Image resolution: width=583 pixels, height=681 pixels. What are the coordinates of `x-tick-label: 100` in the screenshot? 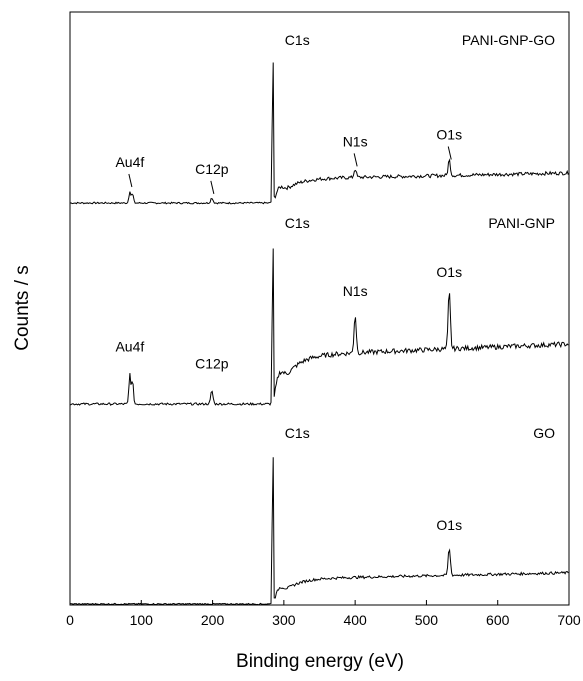 It's located at (142, 620).